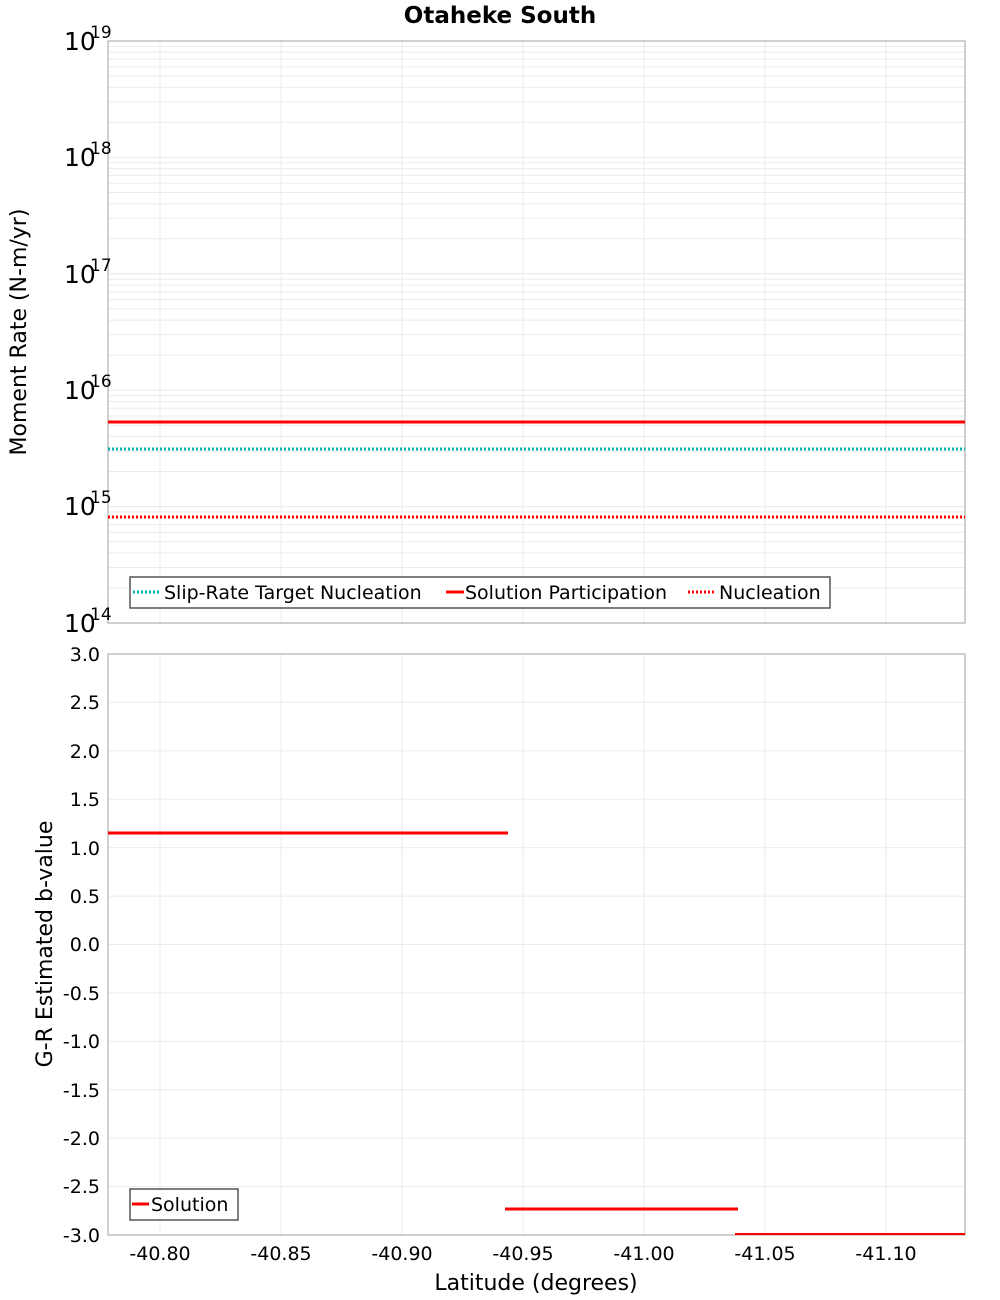 Image resolution: width=1000 pixels, height=1300 pixels. I want to click on x-axis-label: Latitude (degrees), so click(535, 1283).